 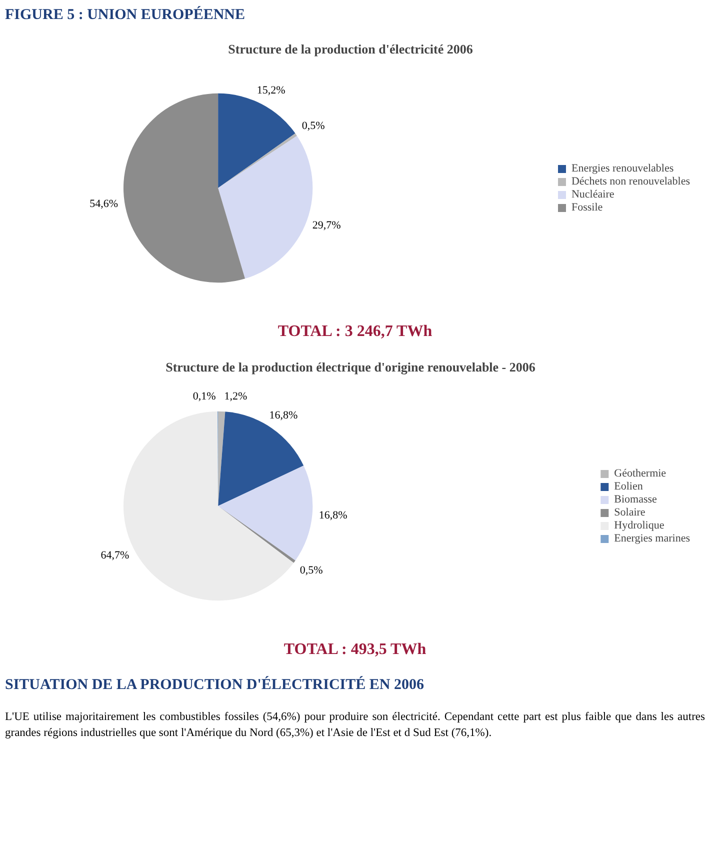 I want to click on legend-label: Fossile, so click(x=587, y=207).